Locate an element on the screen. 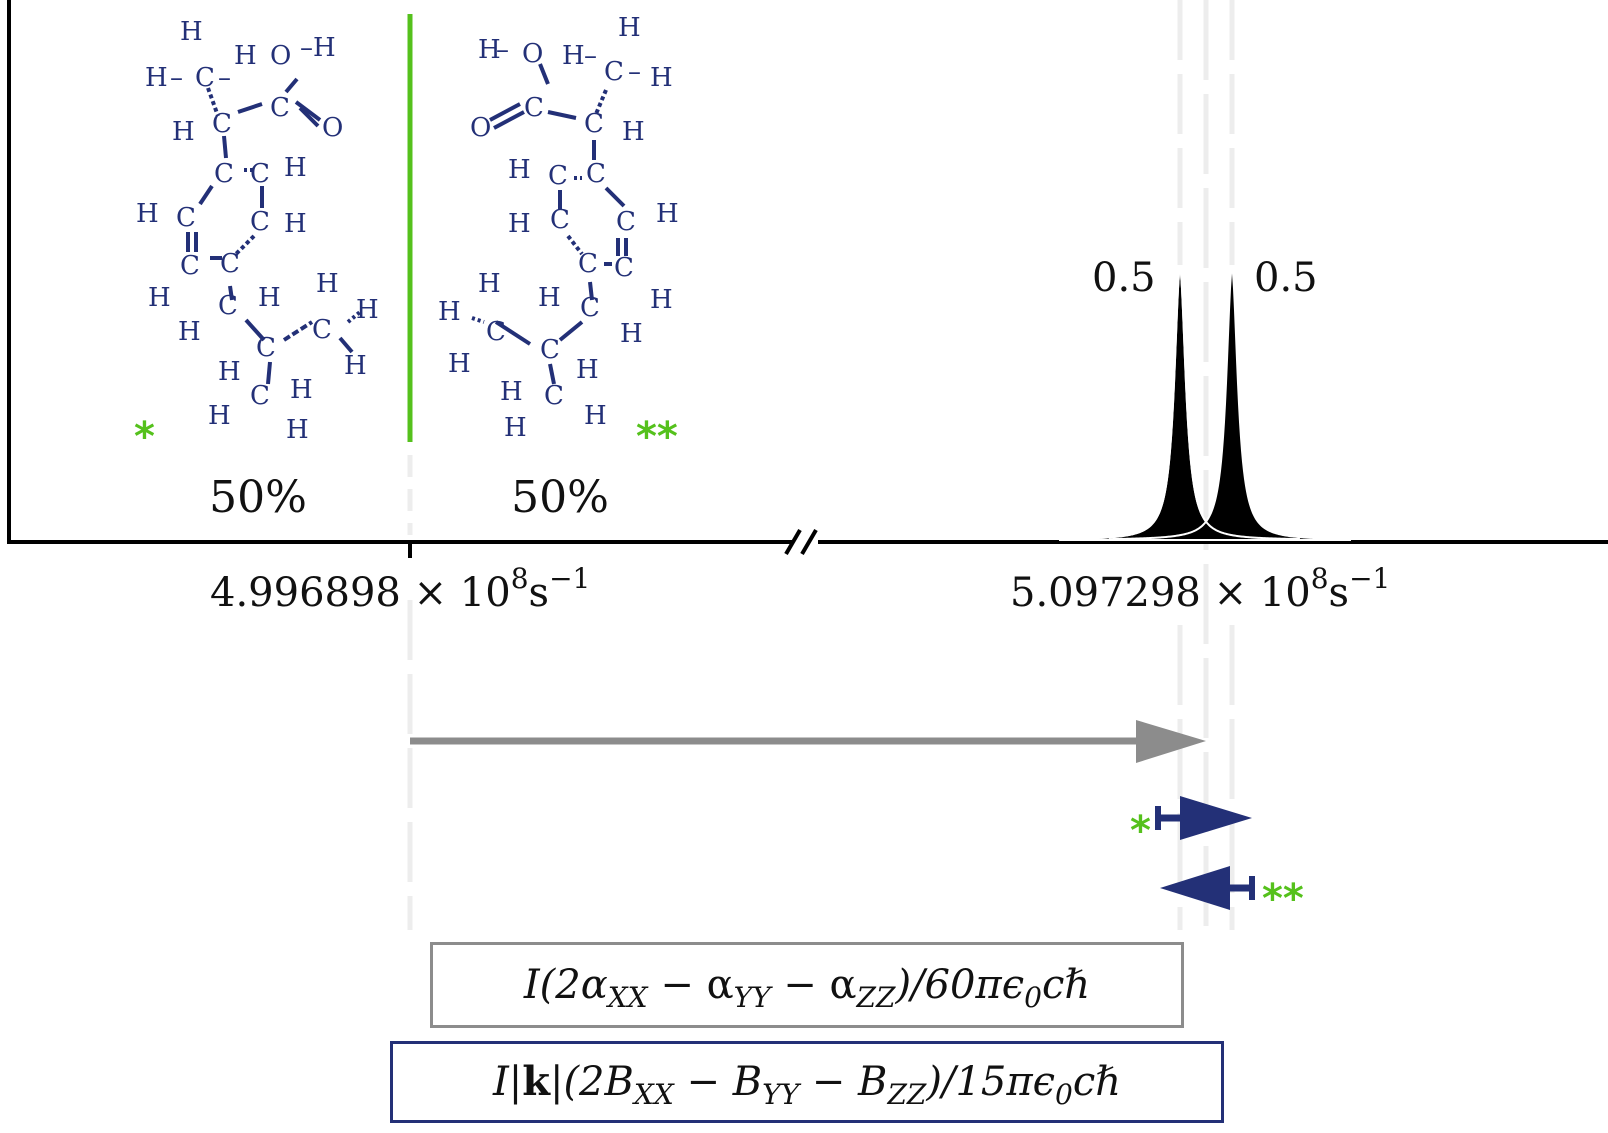 This screenshot has width=1608, height=1133. peak-right is located at coordinates (1230, 404).